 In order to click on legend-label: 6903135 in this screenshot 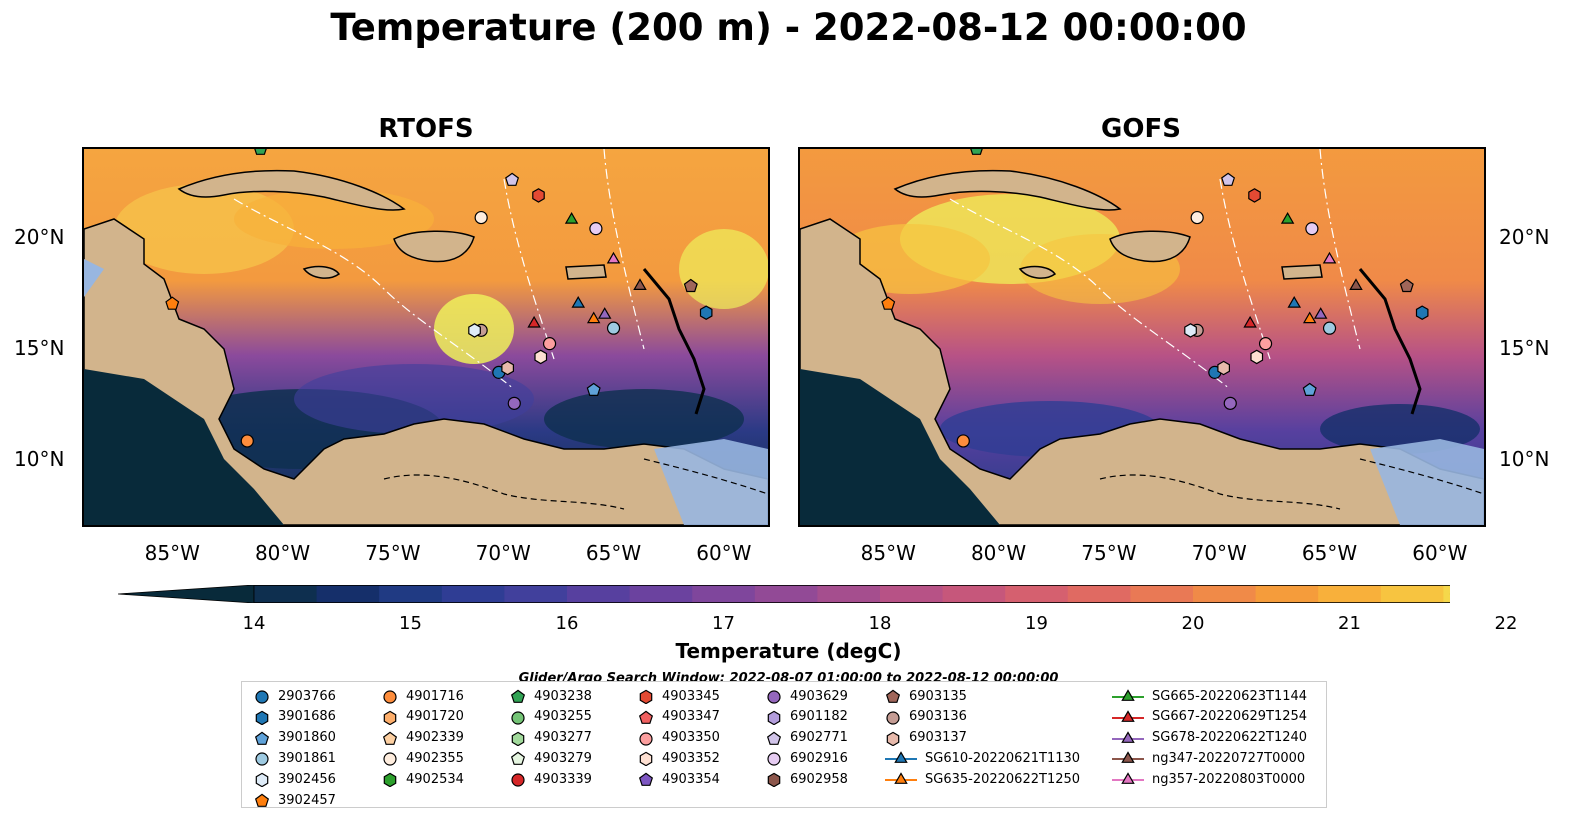, I will do `click(938, 696)`.